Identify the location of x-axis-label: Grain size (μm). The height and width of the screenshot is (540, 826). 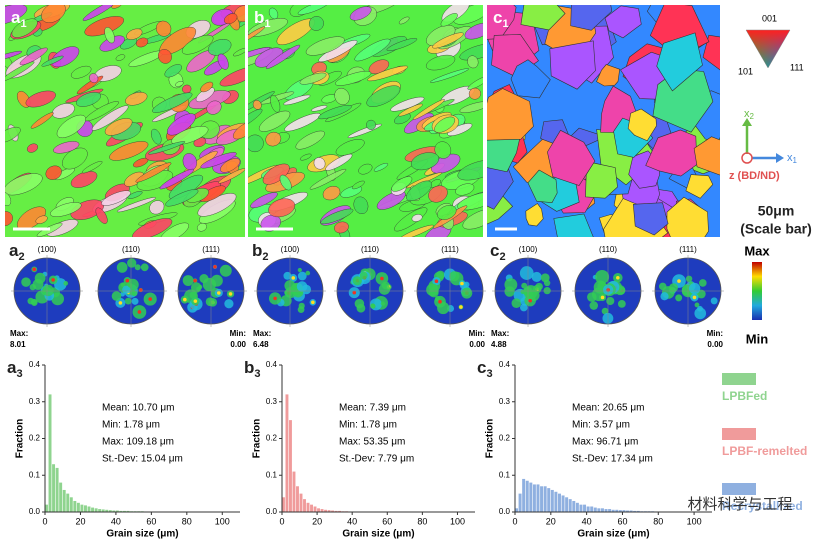
(378, 534).